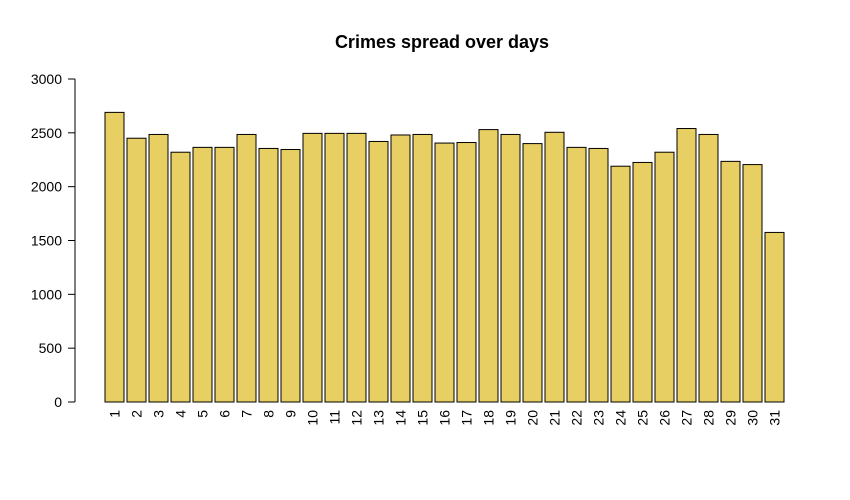  I want to click on chart-title: Crimes spread over days, so click(442, 42).